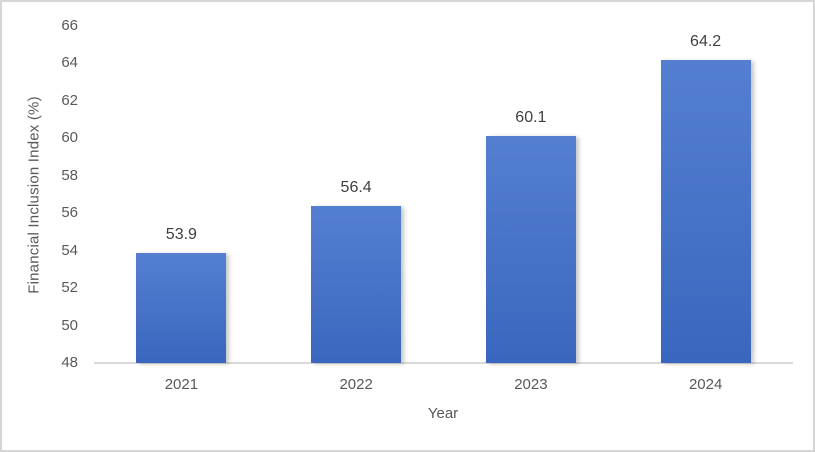 This screenshot has width=815, height=452. Describe the element at coordinates (181, 234) in the screenshot. I see `data-label-2021: 53.9` at that location.